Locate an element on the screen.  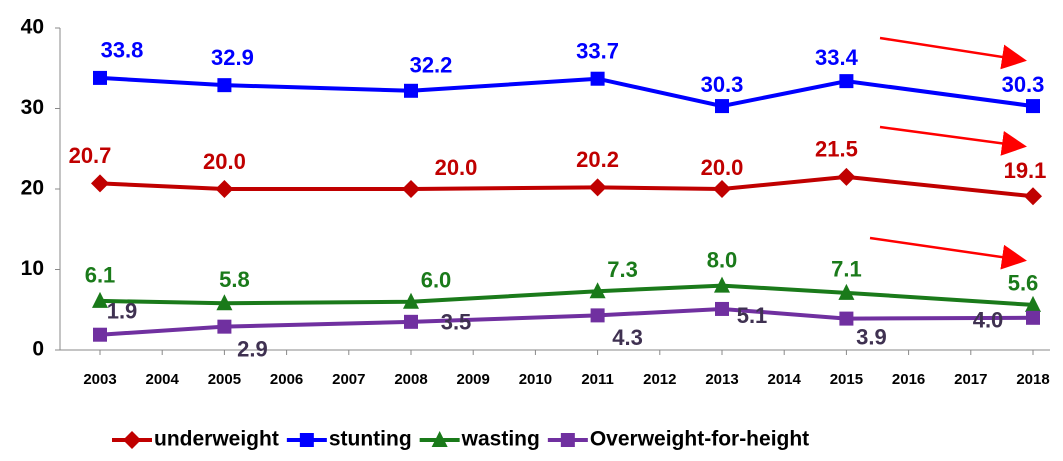
x-tick-label: 2012 is located at coordinates (659, 379).